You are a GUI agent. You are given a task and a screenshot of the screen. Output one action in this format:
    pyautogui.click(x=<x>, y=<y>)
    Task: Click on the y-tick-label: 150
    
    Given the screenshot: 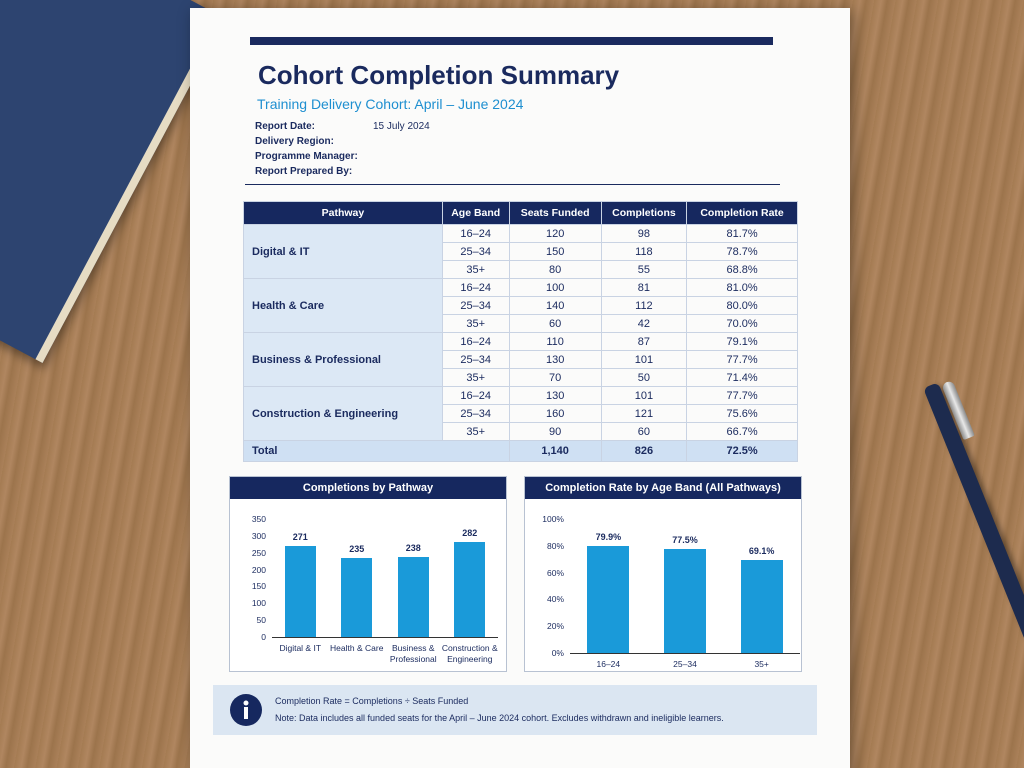 What is the action you would take?
    pyautogui.click(x=258, y=586)
    